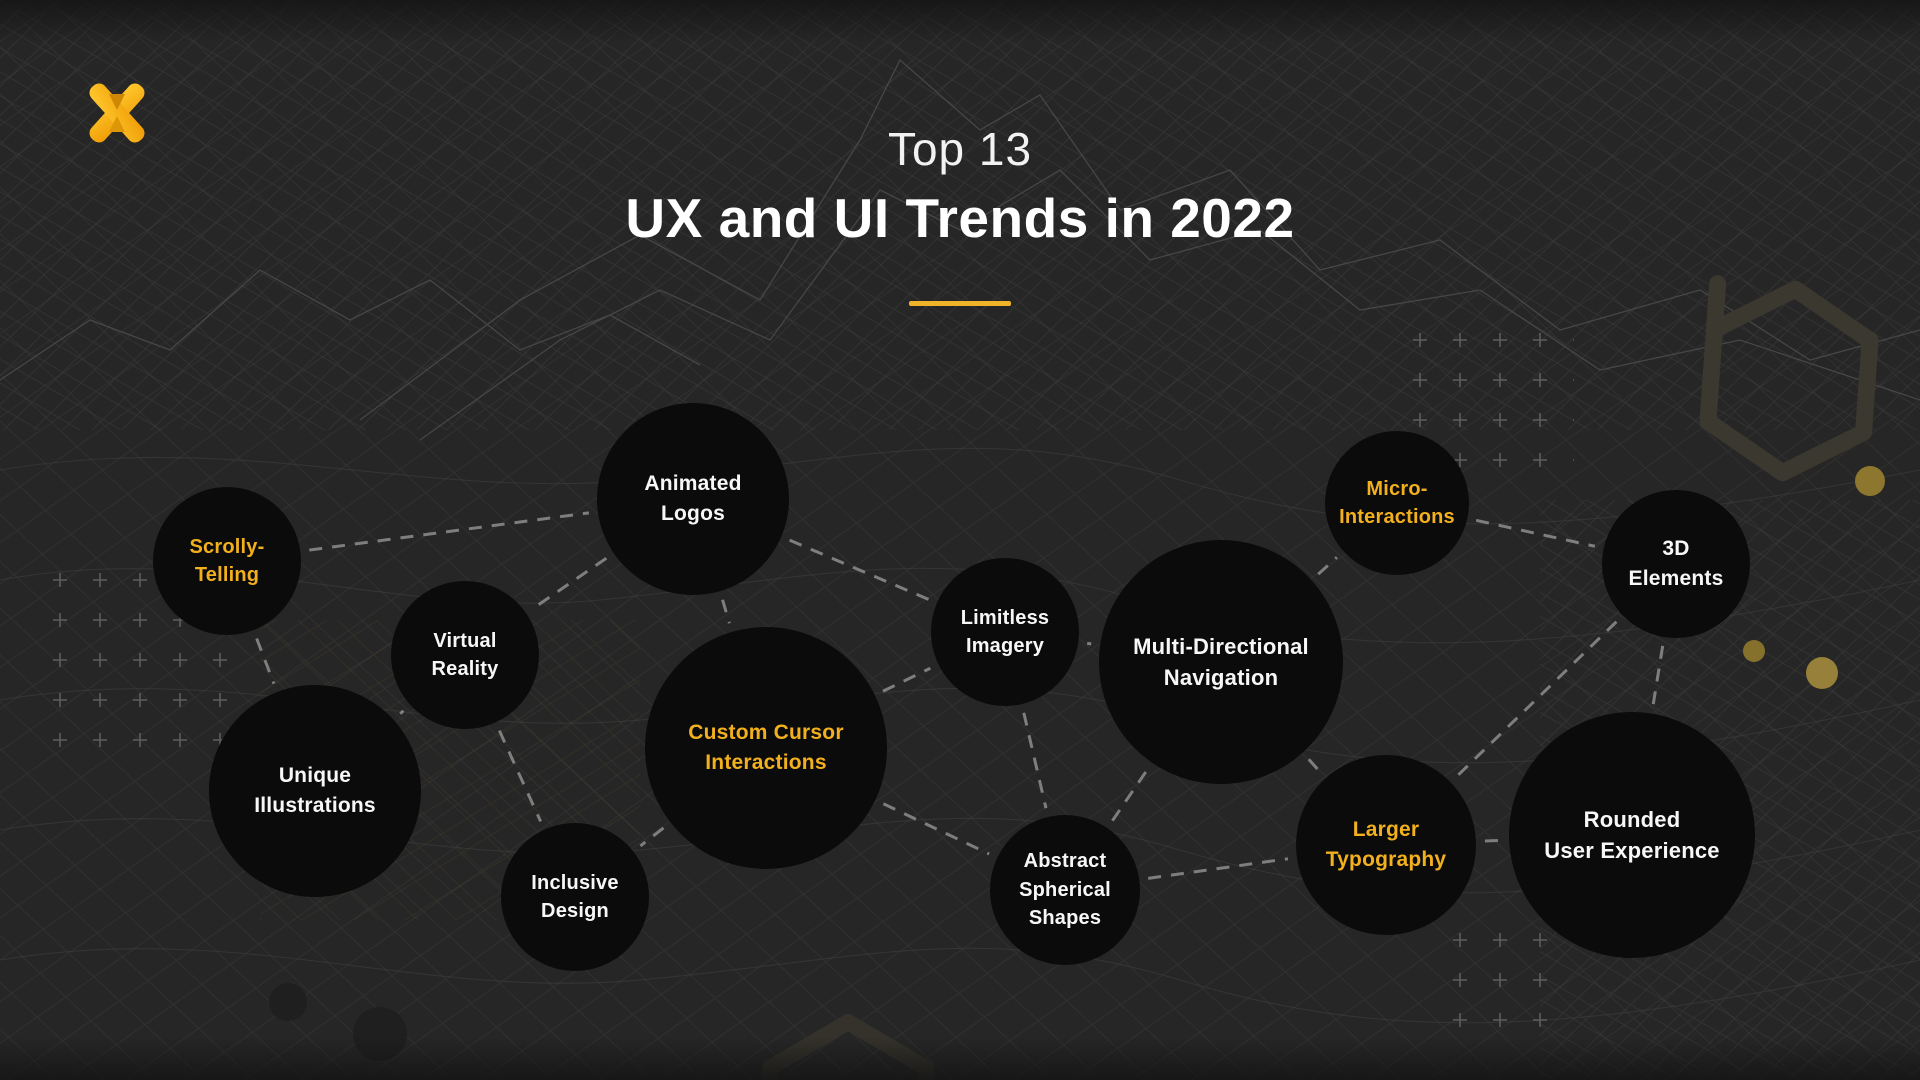  I want to click on bubble-label: Scrolly- Telling, so click(227, 560).